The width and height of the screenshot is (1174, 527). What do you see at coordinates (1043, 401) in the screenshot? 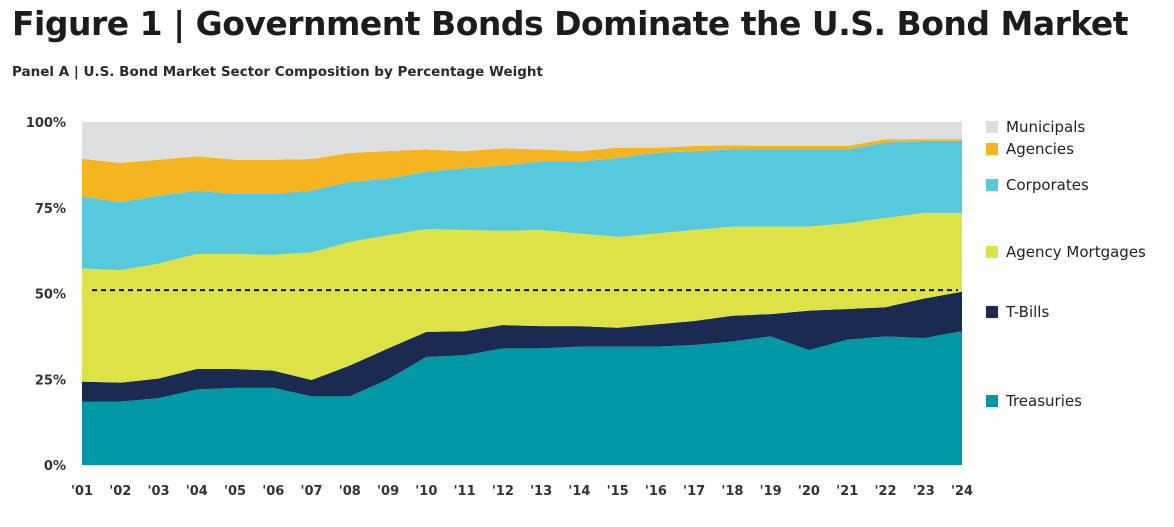
I see `legend-label-treasuries: Treasuries` at bounding box center [1043, 401].